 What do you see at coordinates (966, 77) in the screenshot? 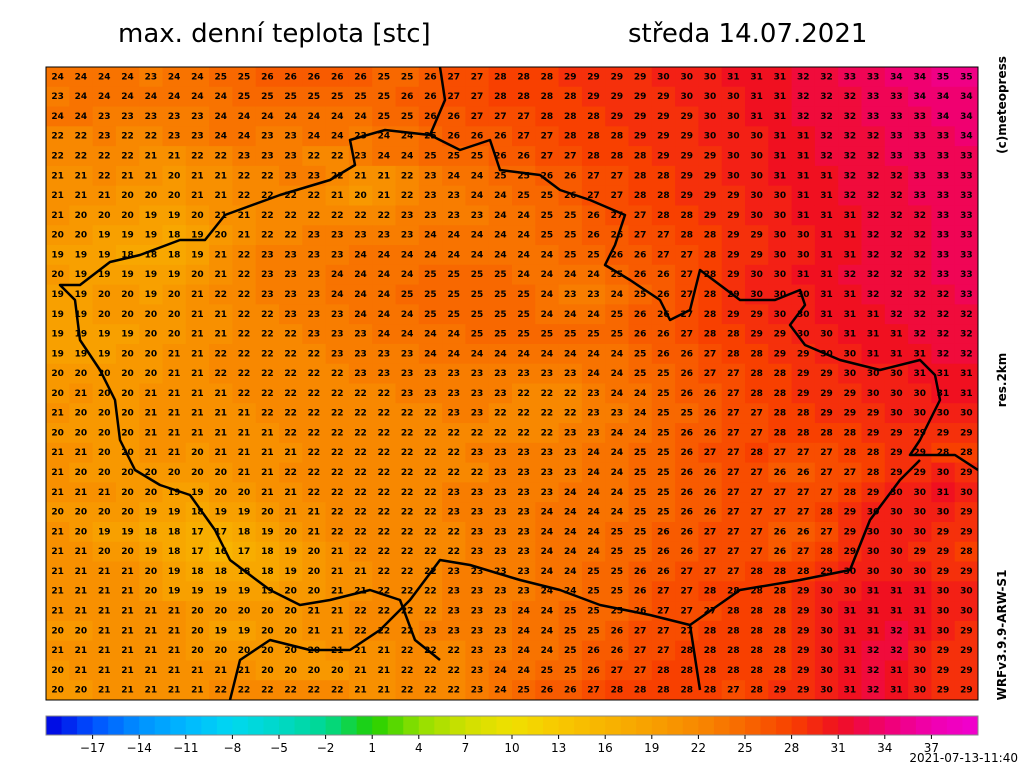
I see `temperature-value: 35` at bounding box center [966, 77].